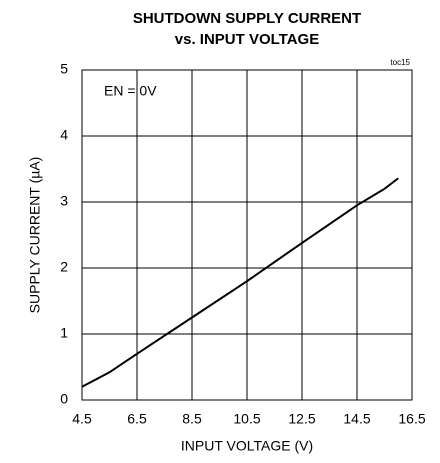  What do you see at coordinates (64, 333) in the screenshot?
I see `y-tick-label: 1` at bounding box center [64, 333].